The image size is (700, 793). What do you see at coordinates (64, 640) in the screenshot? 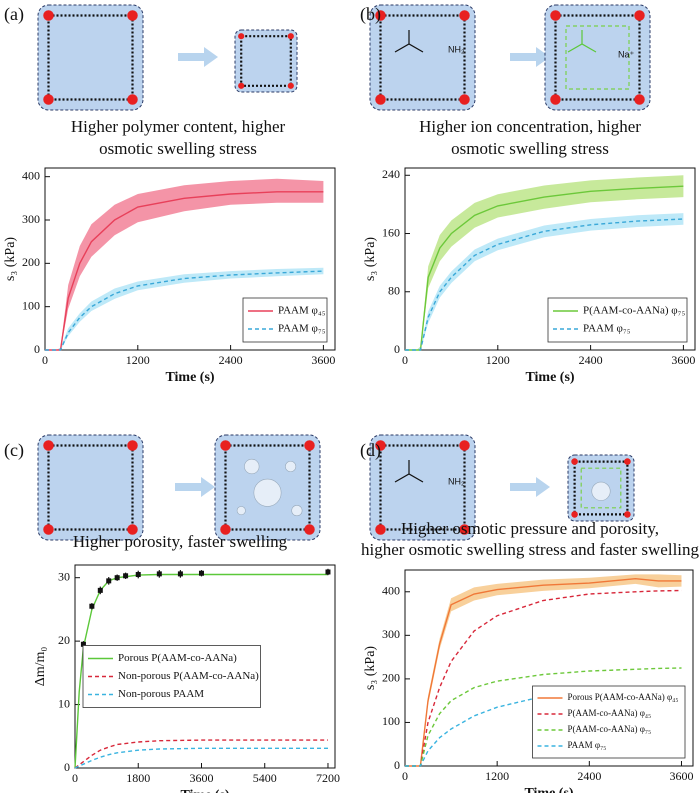
I see `y-tick-label: 20` at bounding box center [64, 640].